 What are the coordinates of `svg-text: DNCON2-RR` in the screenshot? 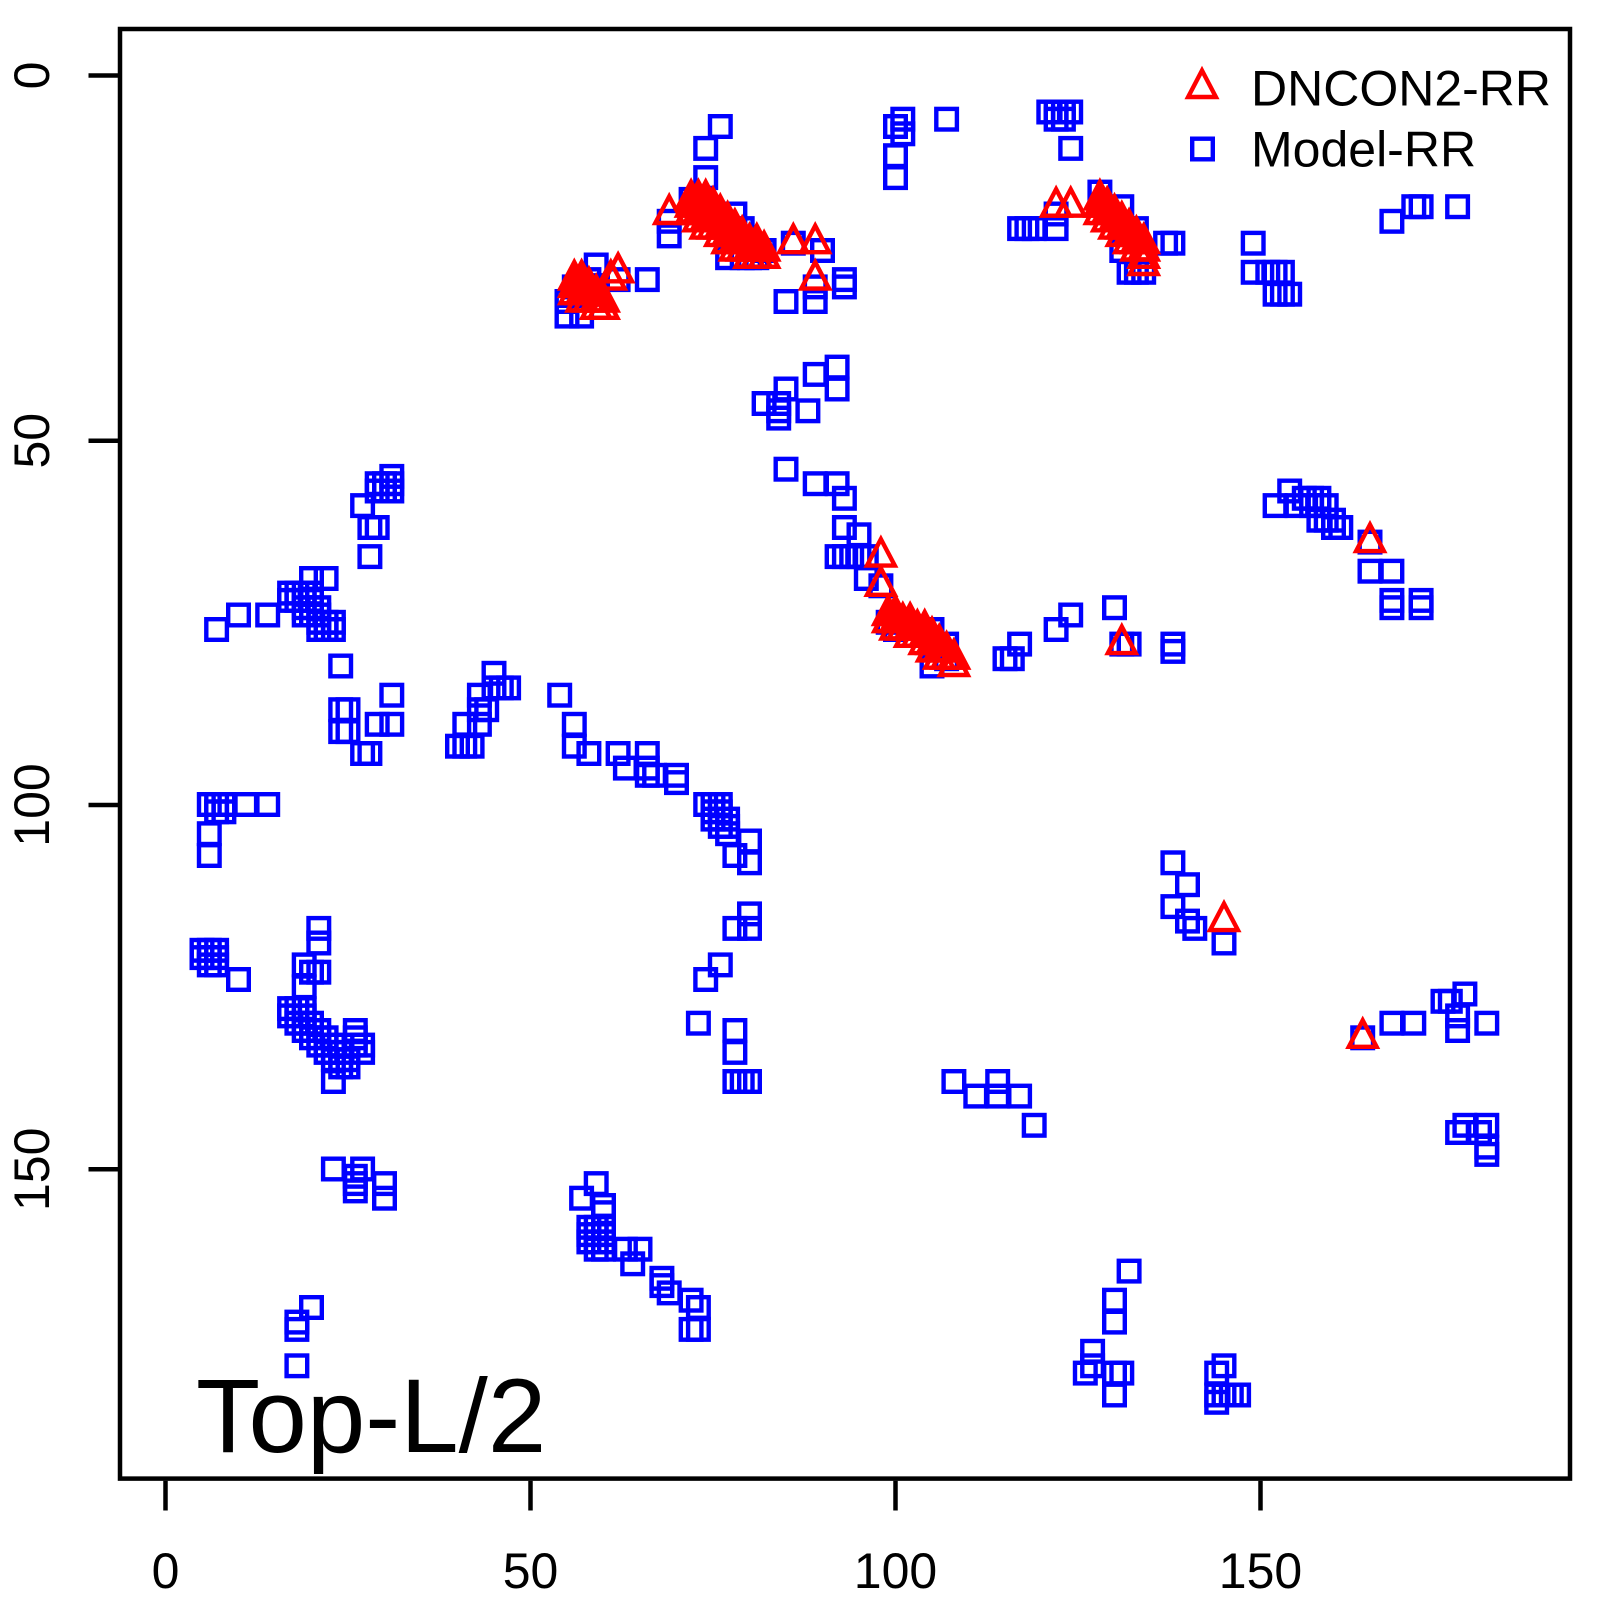 It's located at (1401, 89).